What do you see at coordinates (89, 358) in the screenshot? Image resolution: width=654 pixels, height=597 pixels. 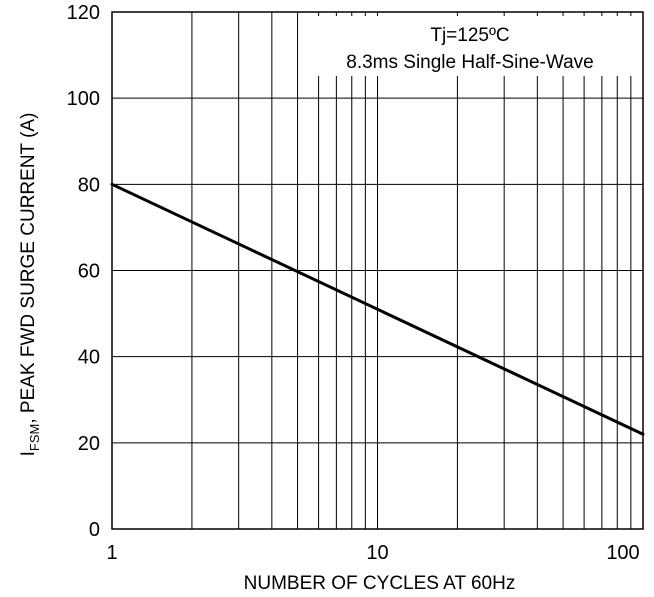 I see `y-tick-label: 40` at bounding box center [89, 358].